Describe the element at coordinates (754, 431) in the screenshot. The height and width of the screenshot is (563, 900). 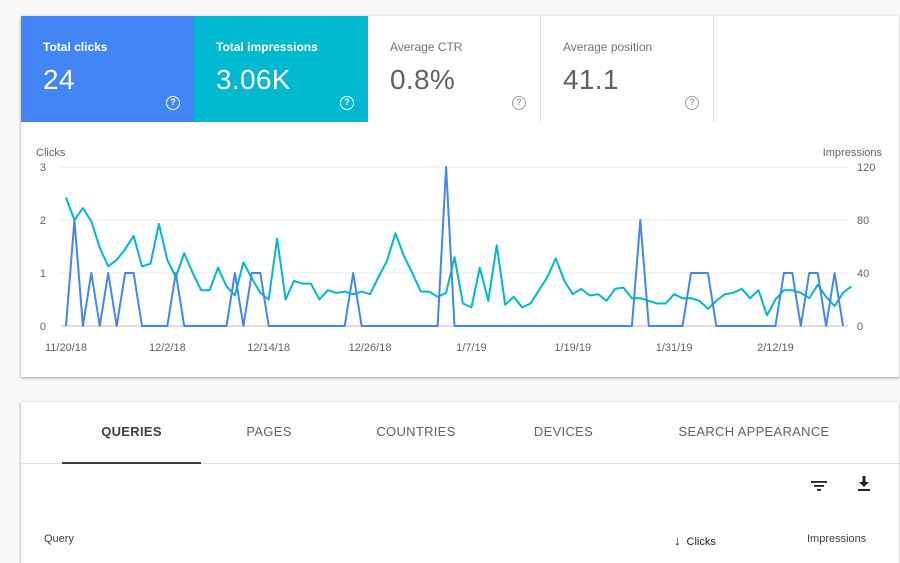
I see `tab-search-appearance: SEARCH APPEARANCE` at that location.